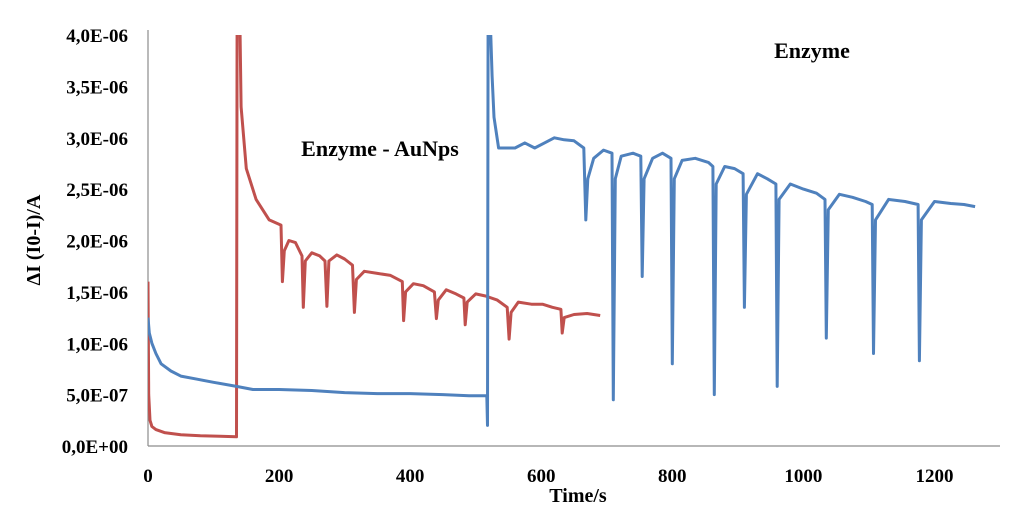 Image resolution: width=1024 pixels, height=523 pixels. What do you see at coordinates (97, 344) in the screenshot?
I see `y-tick-label: 1,0E-06` at bounding box center [97, 344].